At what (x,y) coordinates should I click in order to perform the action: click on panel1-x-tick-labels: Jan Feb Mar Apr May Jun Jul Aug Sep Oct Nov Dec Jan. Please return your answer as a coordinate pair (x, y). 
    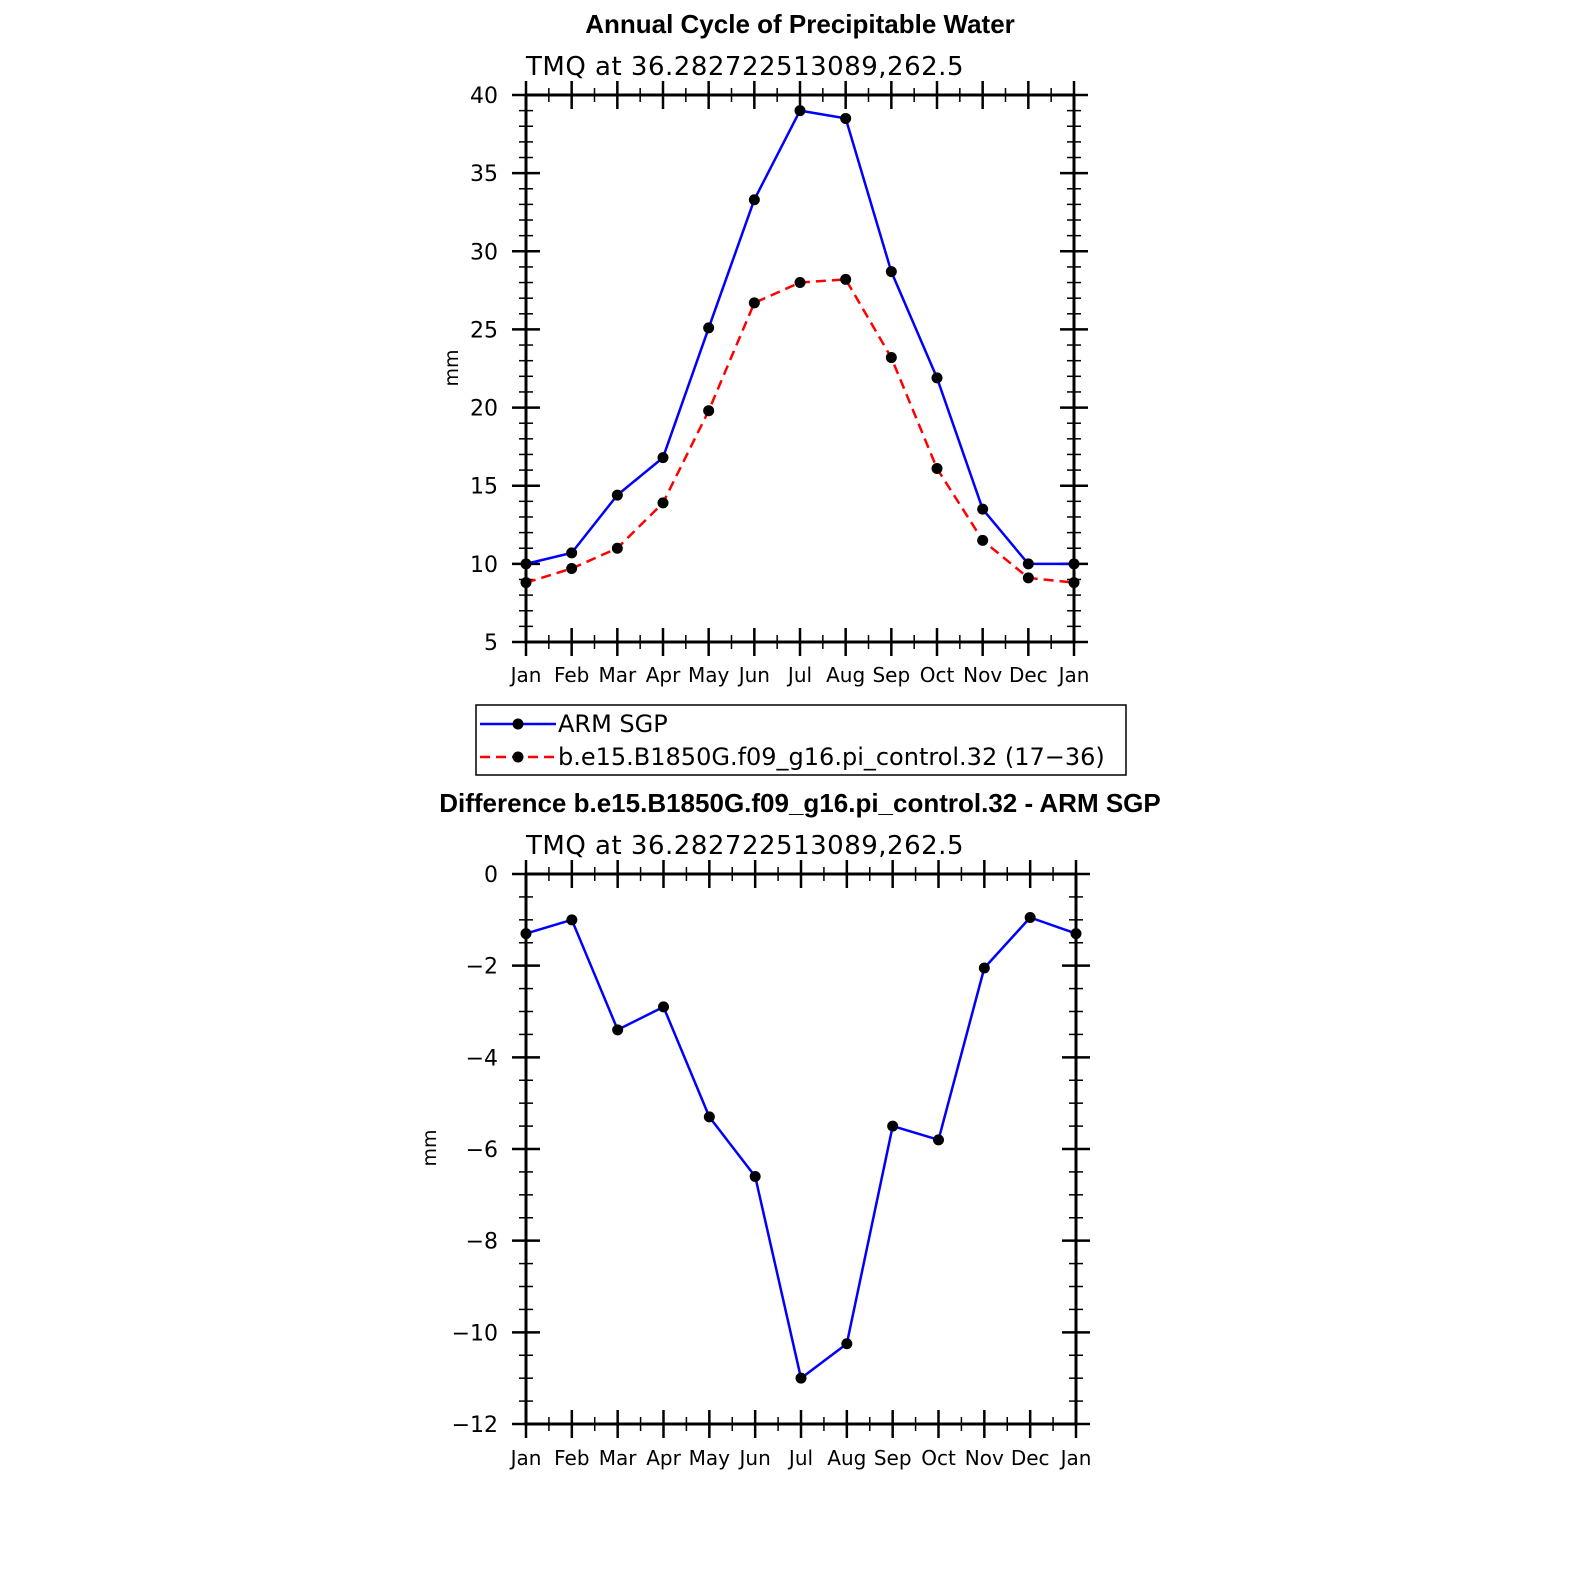
    Looking at the image, I should click on (799, 675).